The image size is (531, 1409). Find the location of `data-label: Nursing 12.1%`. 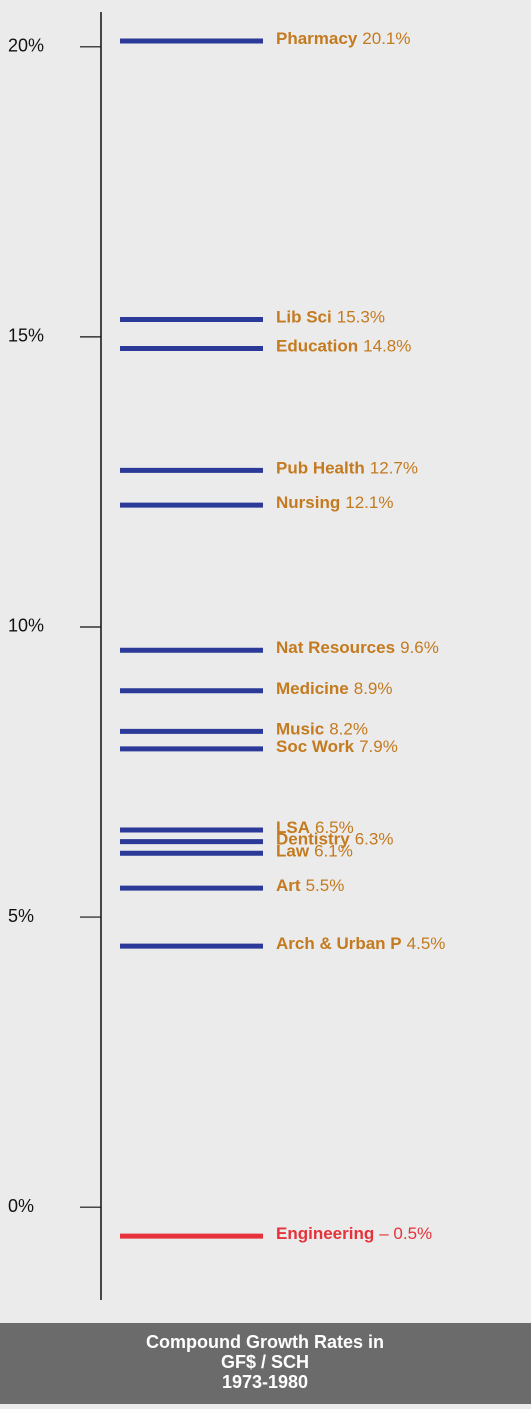

data-label: Nursing 12.1% is located at coordinates (334, 503).